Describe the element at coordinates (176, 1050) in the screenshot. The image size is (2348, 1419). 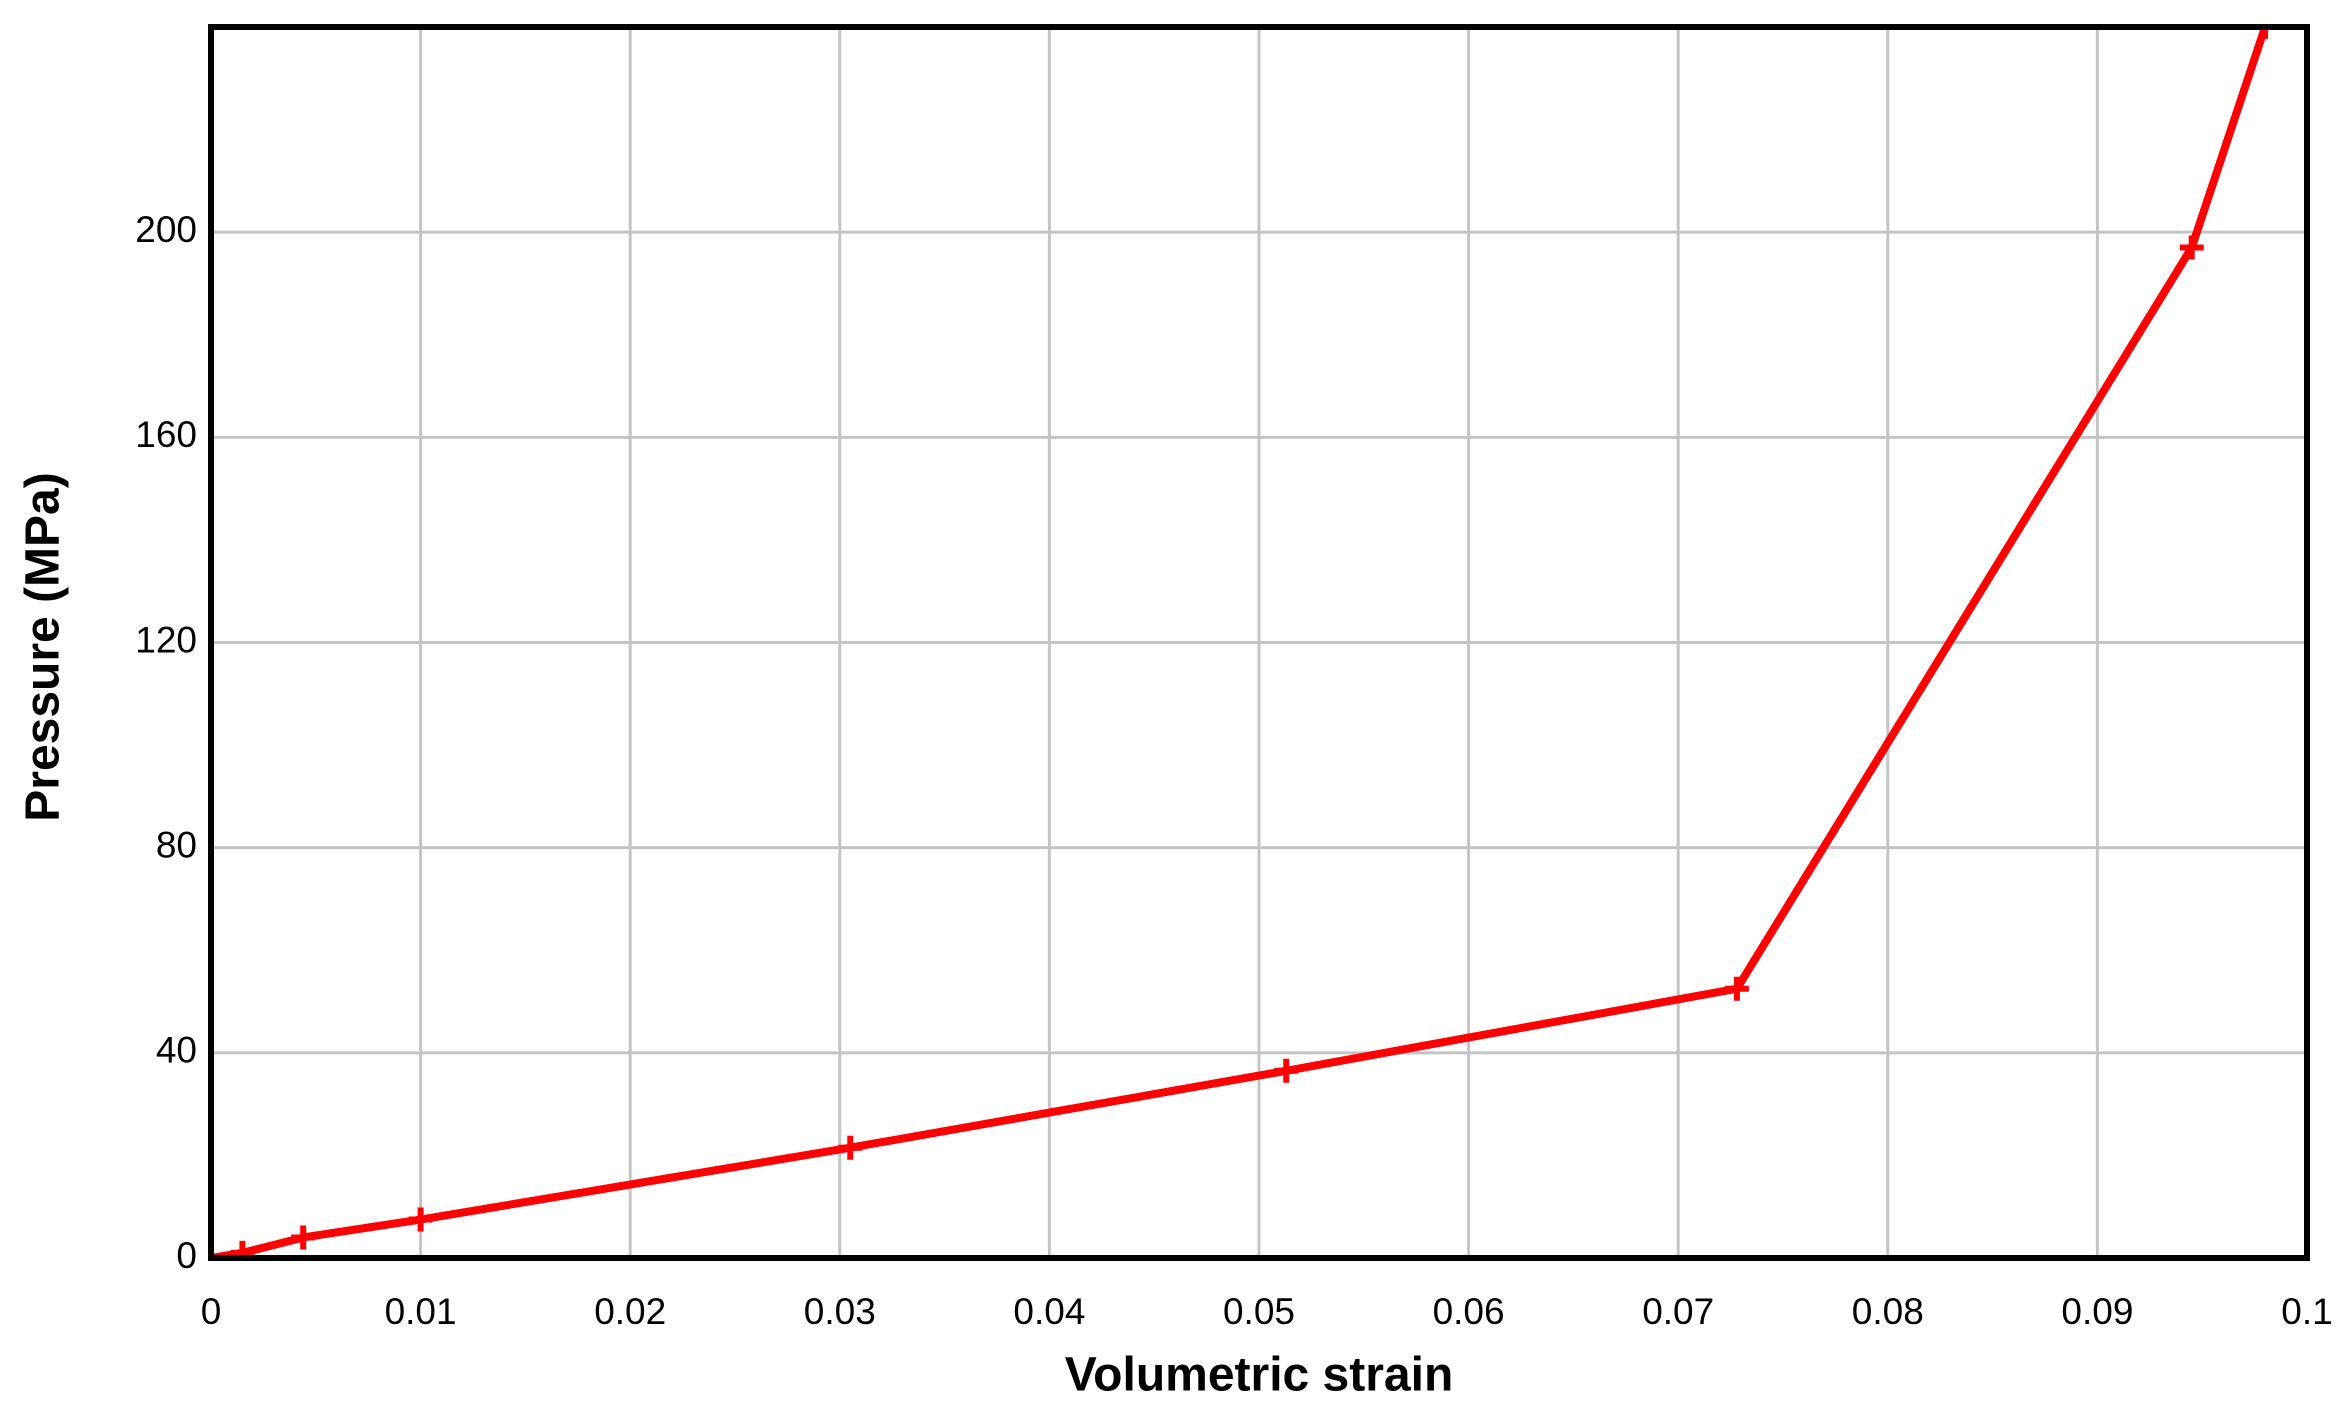
I see `y-tick-label: 40` at that location.